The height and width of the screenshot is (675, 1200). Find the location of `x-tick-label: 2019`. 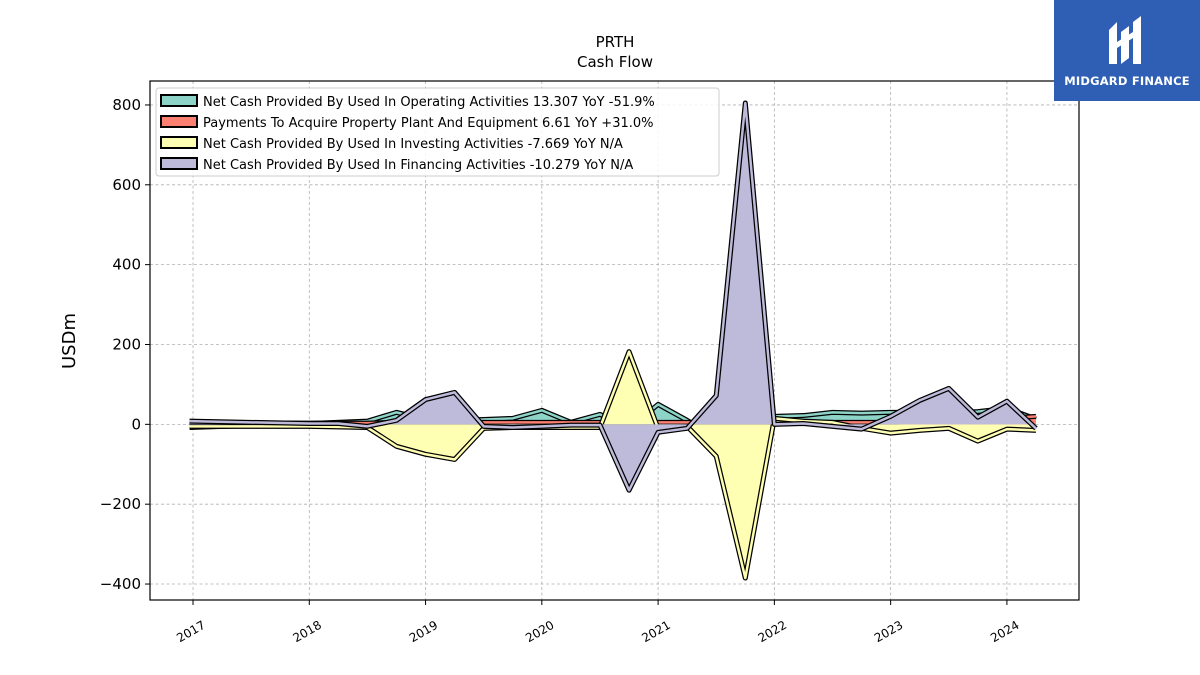

x-tick-label: 2019 is located at coordinates (423, 631).